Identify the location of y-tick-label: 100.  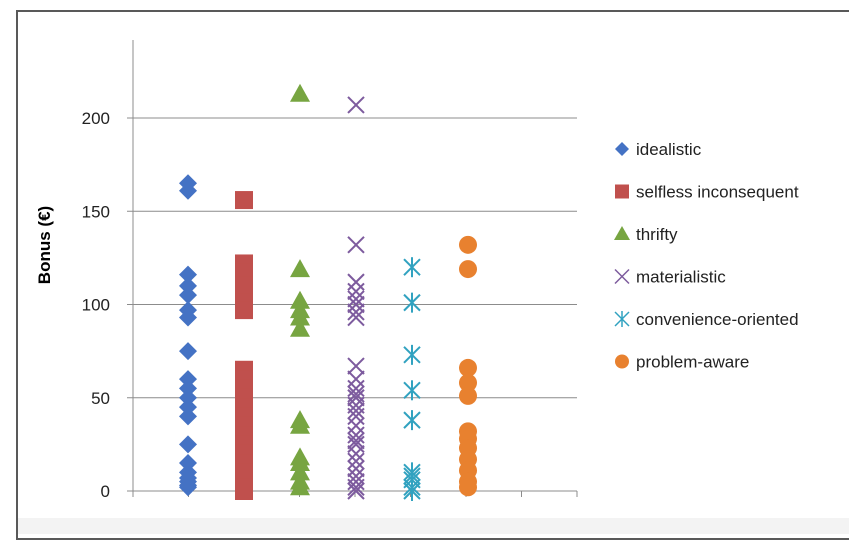
(96, 305).